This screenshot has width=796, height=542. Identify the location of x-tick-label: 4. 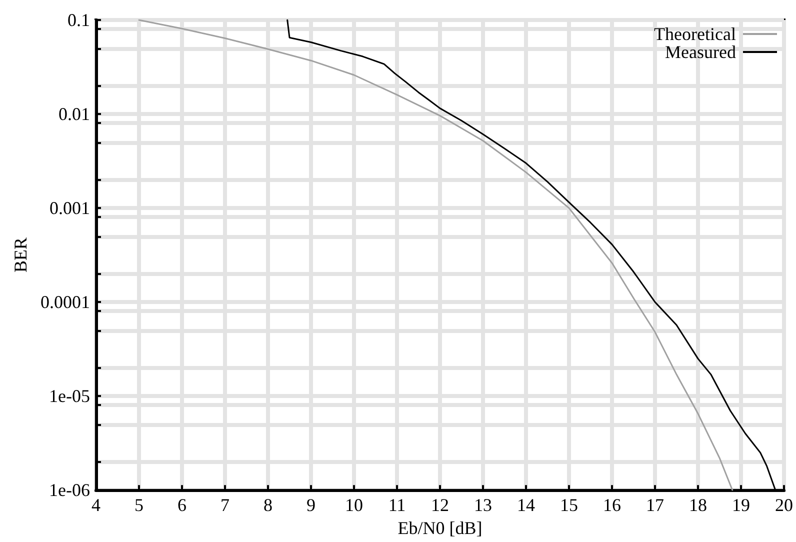
(96, 505).